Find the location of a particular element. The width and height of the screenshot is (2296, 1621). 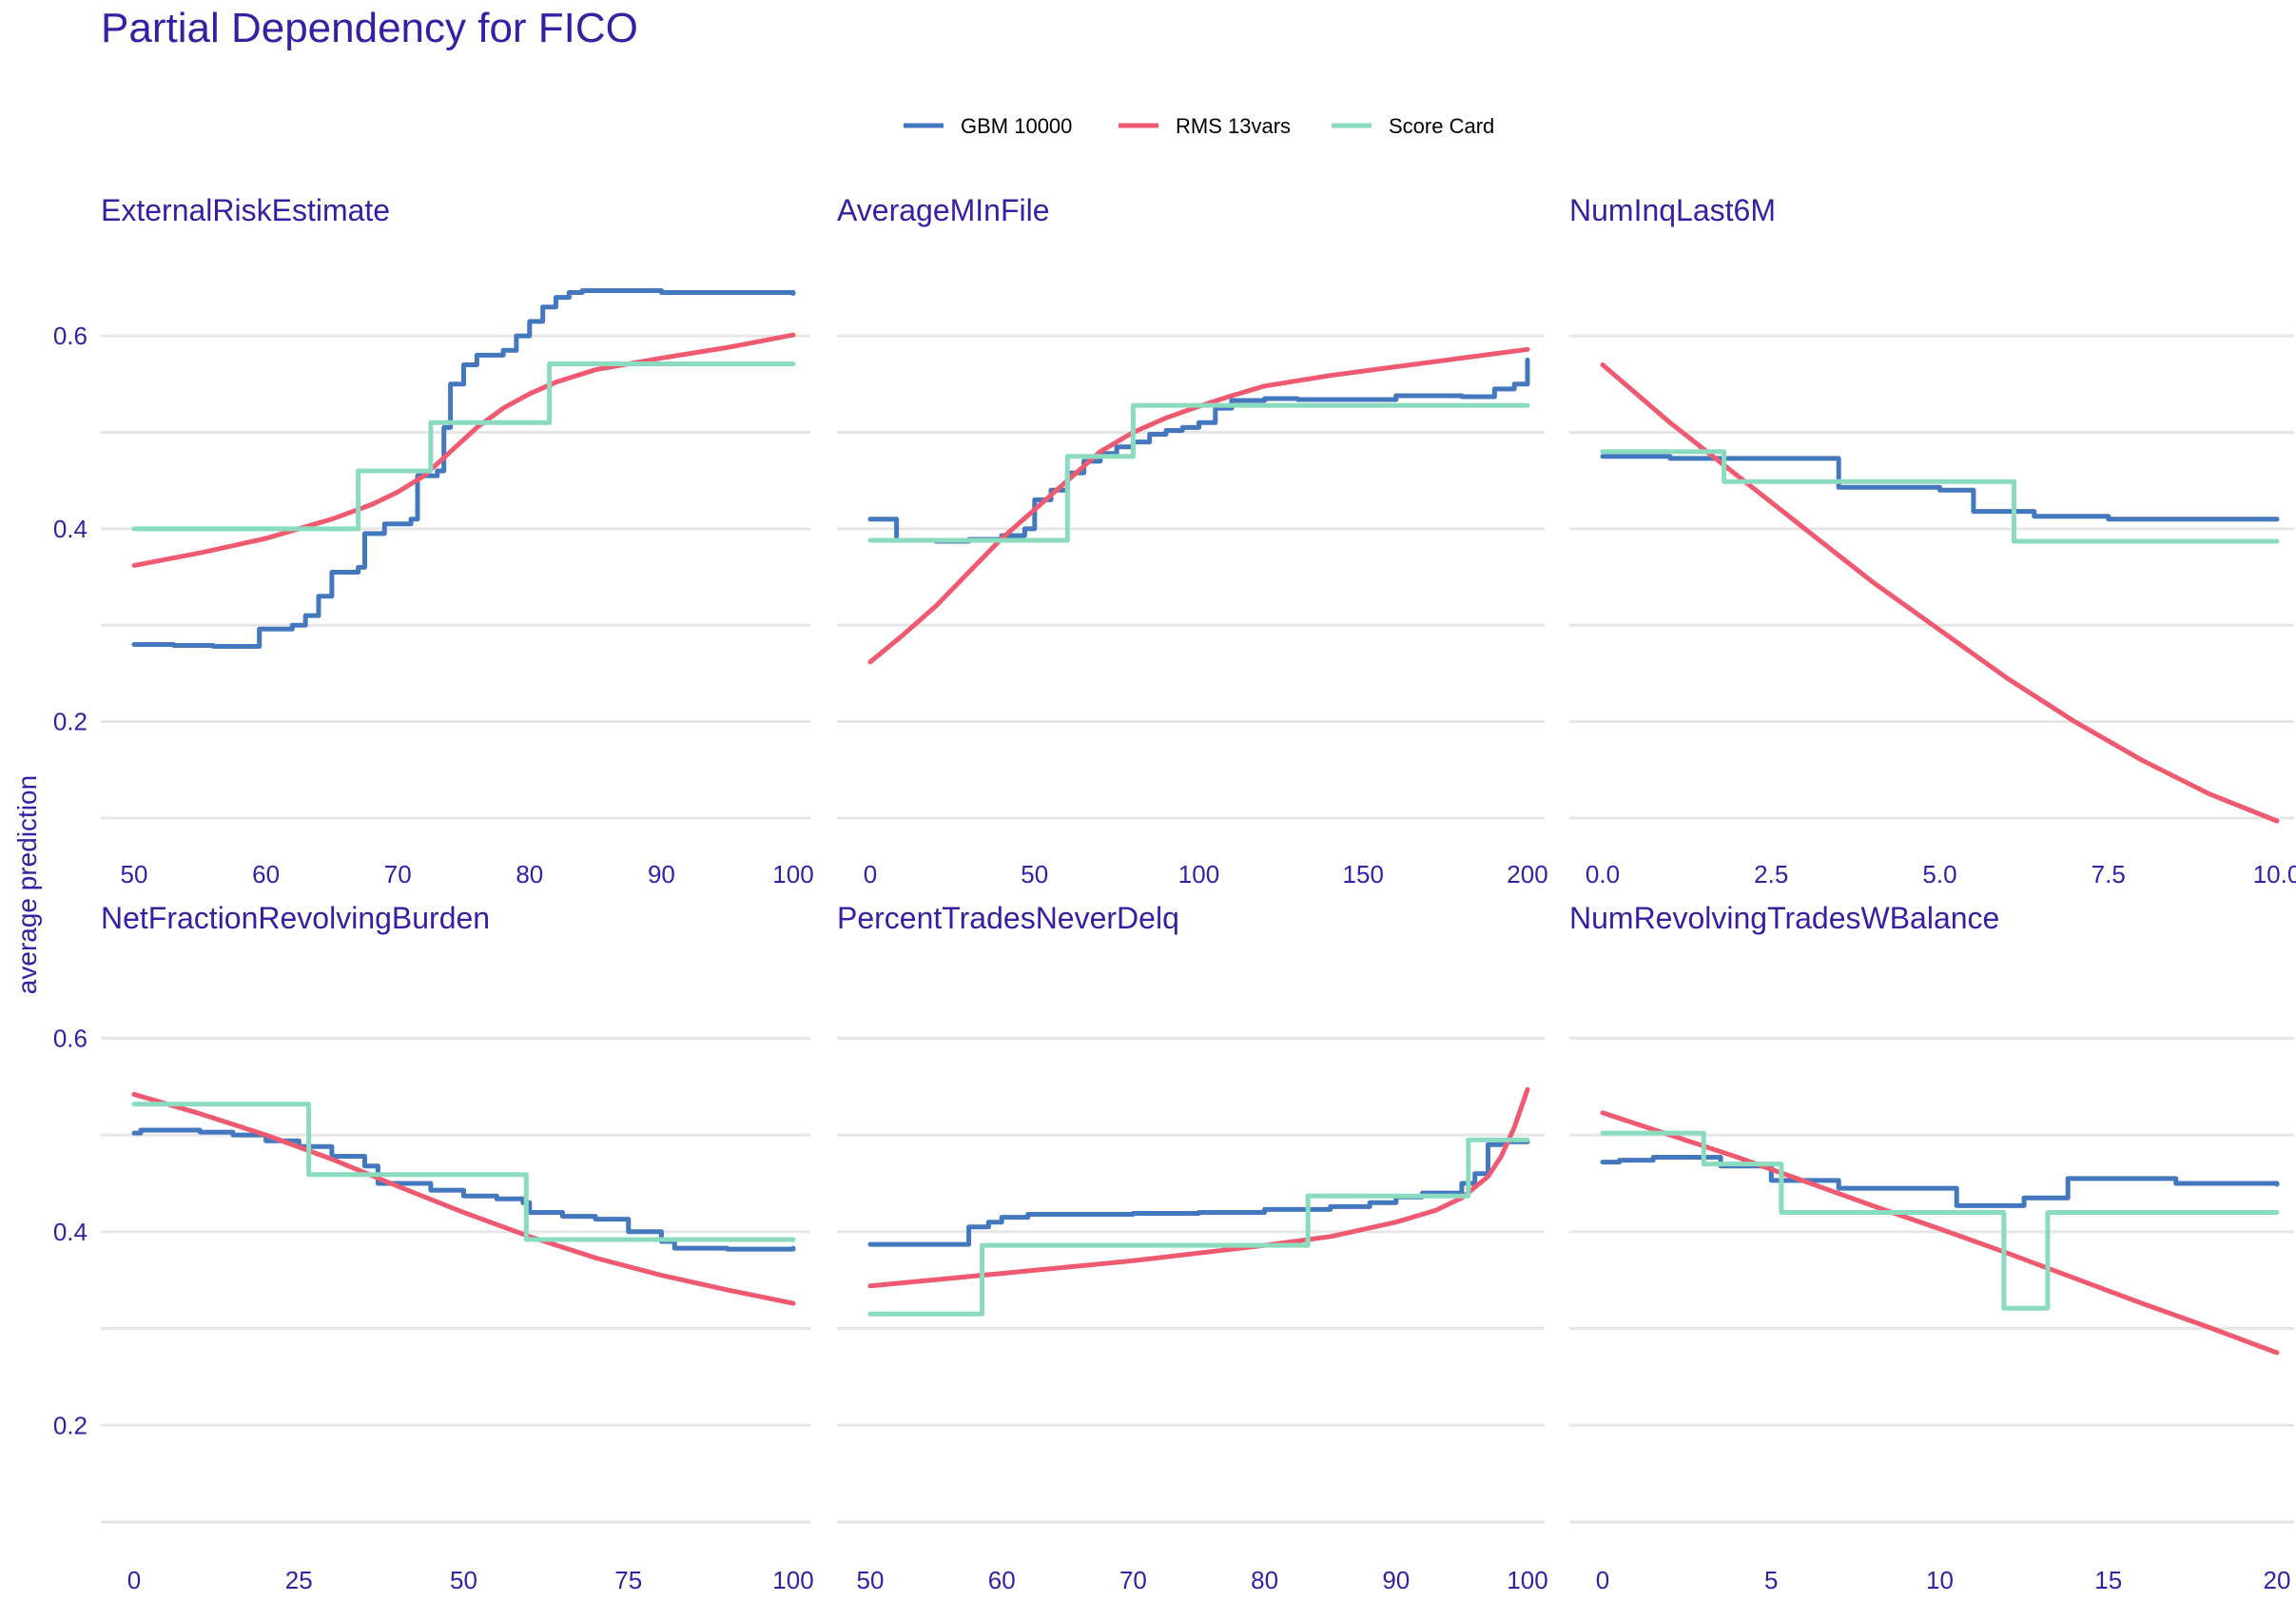

chart-title: Partial Dependency for FICO is located at coordinates (370, 28).